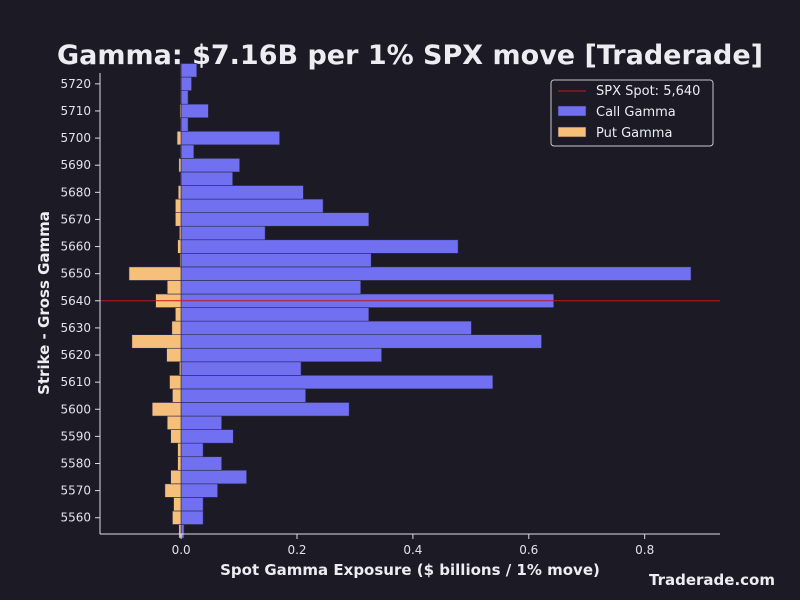 The height and width of the screenshot is (600, 800). Describe the element at coordinates (75, 518) in the screenshot. I see `y-tick-label: 5560` at that location.